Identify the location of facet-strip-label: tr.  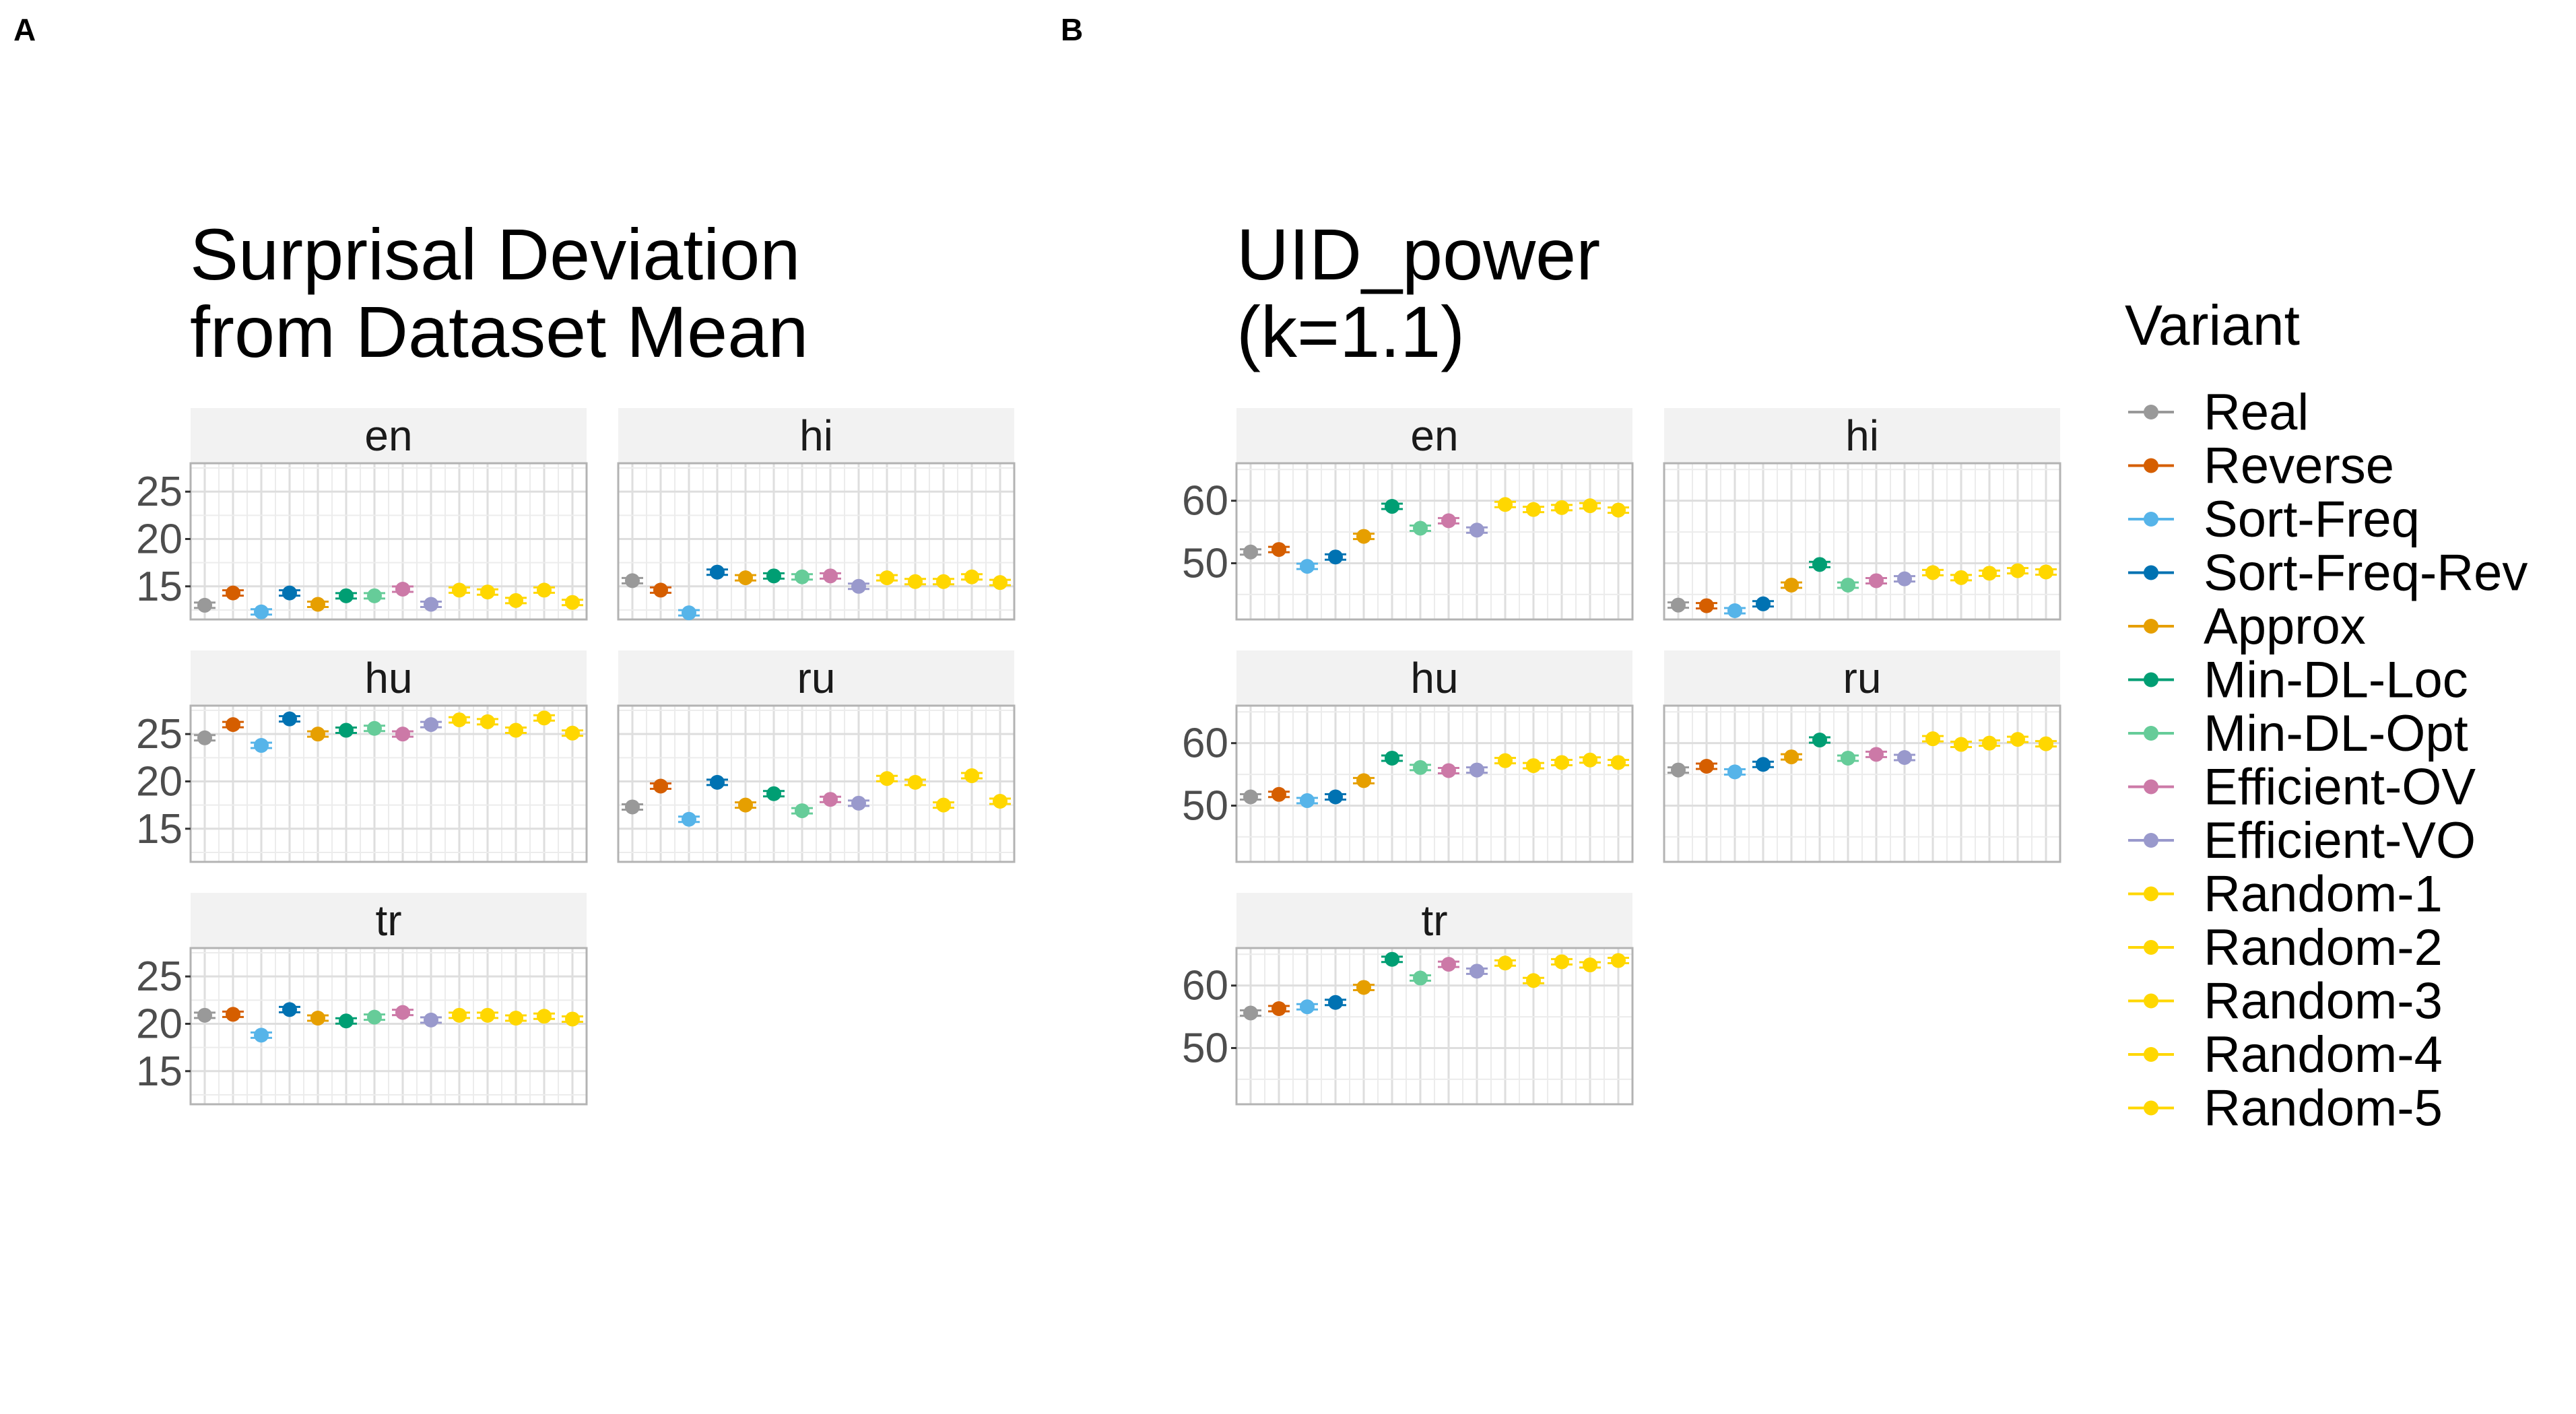
(1434, 920).